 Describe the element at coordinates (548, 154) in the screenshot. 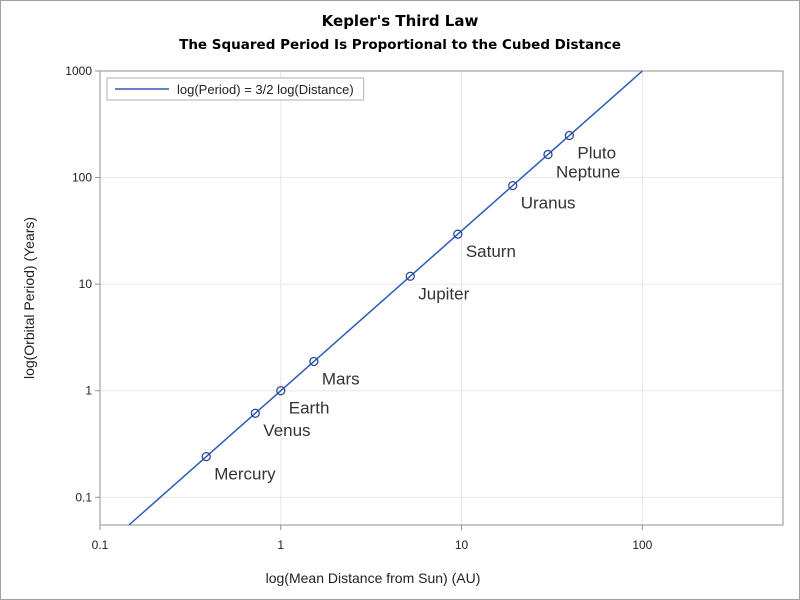

I see `data-point-neptune` at that location.